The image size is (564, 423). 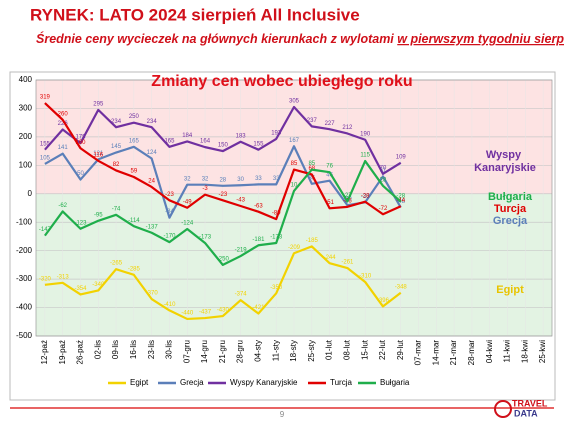 What do you see at coordinates (346, 349) in the screenshot?
I see `x-tick-label: 08-lut` at bounding box center [346, 349].